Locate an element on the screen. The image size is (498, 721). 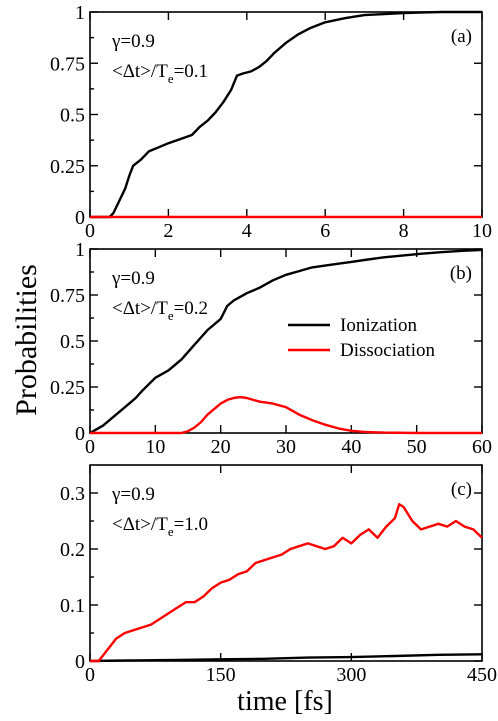
y-tick-label: 0.1 is located at coordinates (72, 606).